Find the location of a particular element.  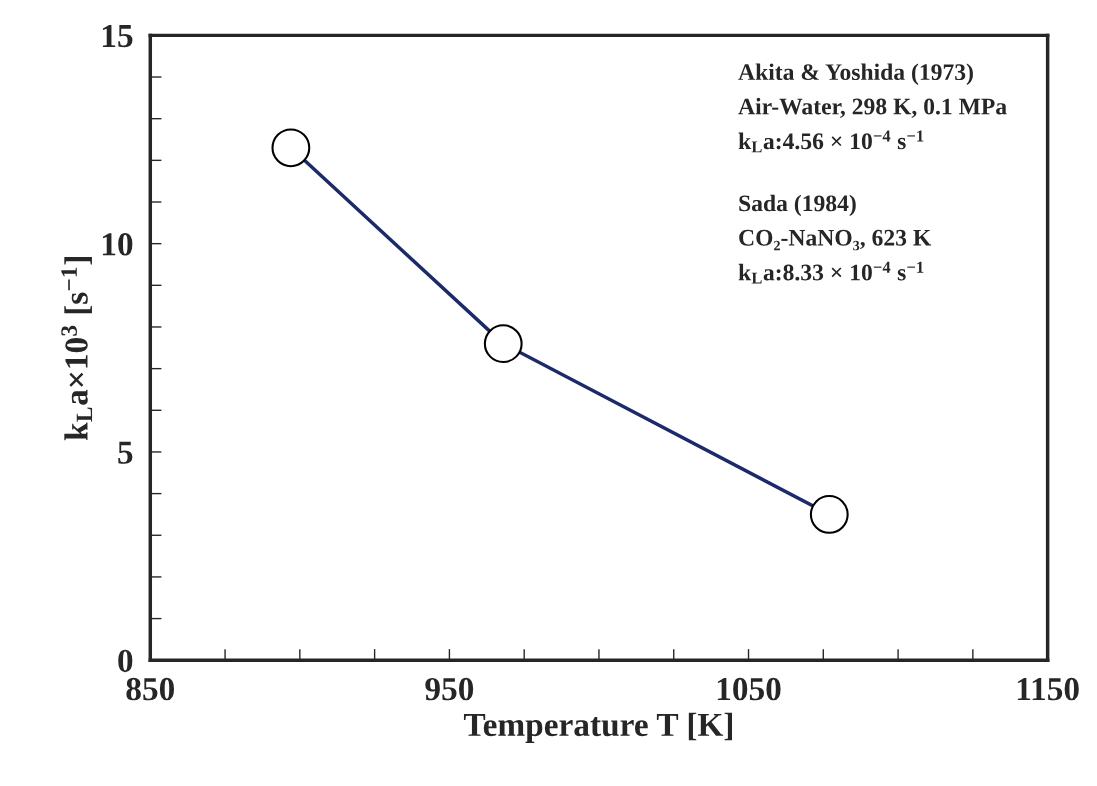

x-tick-label: 1150 is located at coordinates (1048, 689).